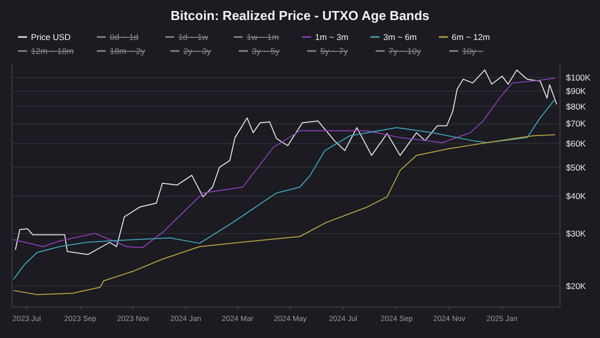 This screenshot has width=600, height=338. Describe the element at coordinates (576, 91) in the screenshot. I see `y-tick-label: $90K` at that location.